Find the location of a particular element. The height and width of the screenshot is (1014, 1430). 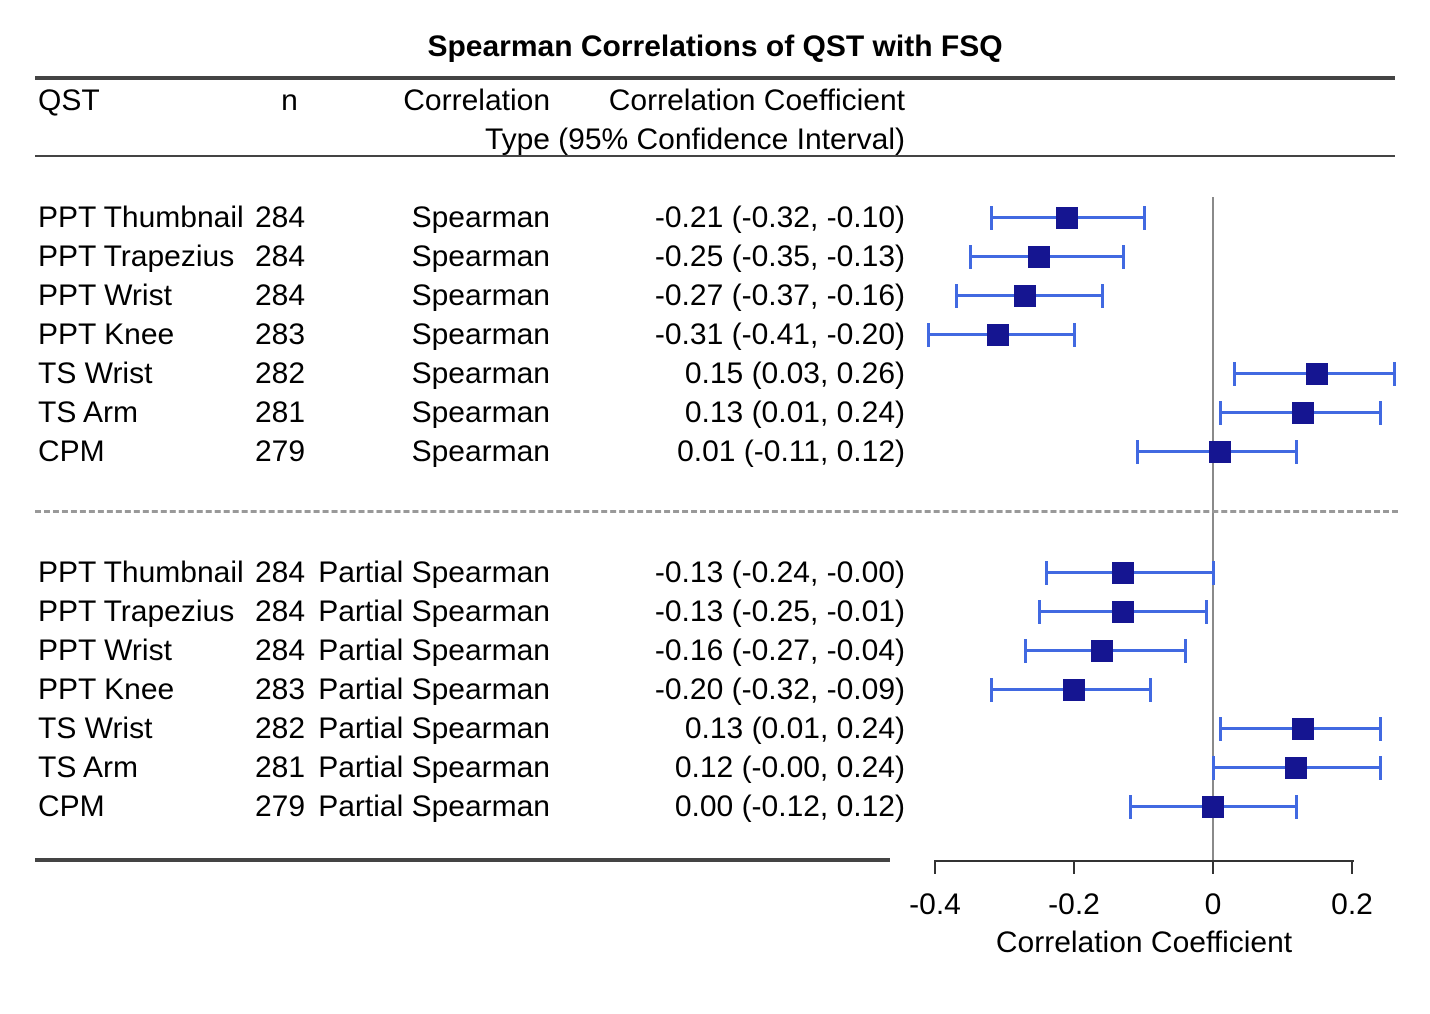

x-axis-tick-label: -0.4 is located at coordinates (935, 904).